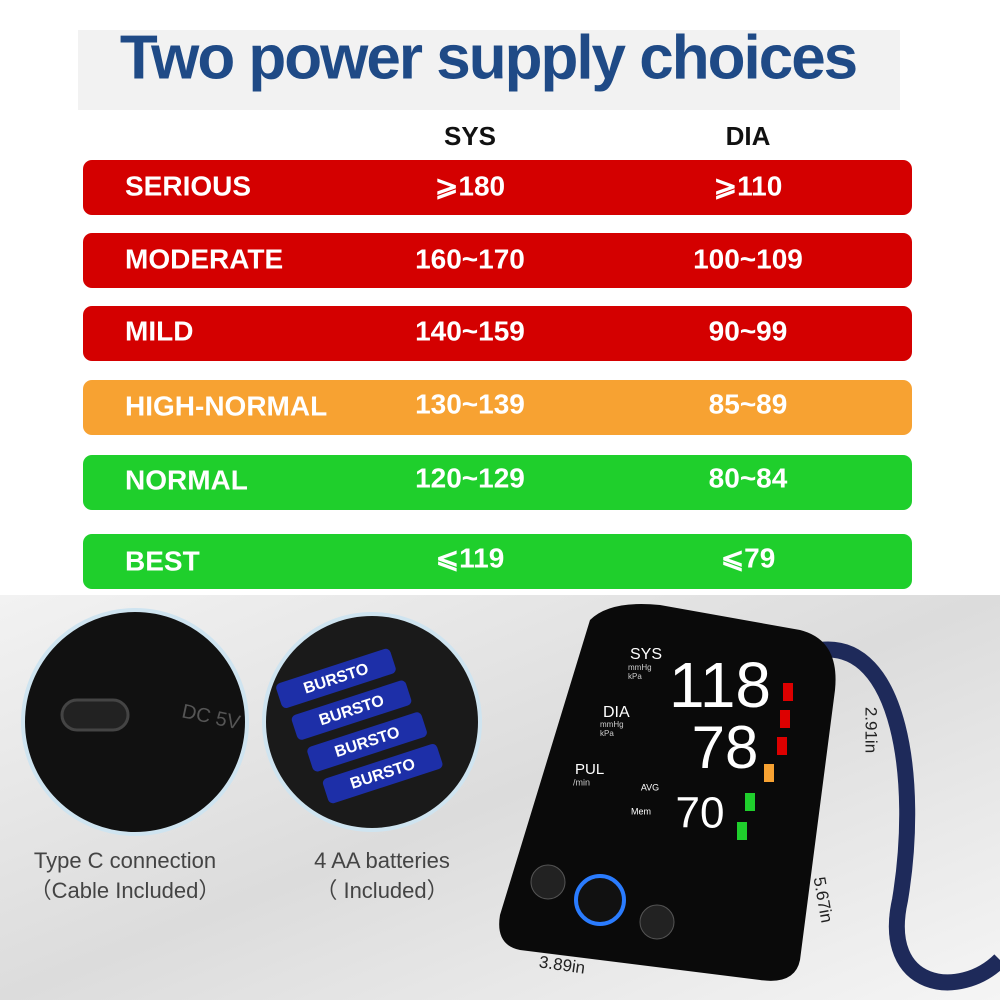 The height and width of the screenshot is (1000, 1000). I want to click on dia-cell: 90~99, so click(748, 330).